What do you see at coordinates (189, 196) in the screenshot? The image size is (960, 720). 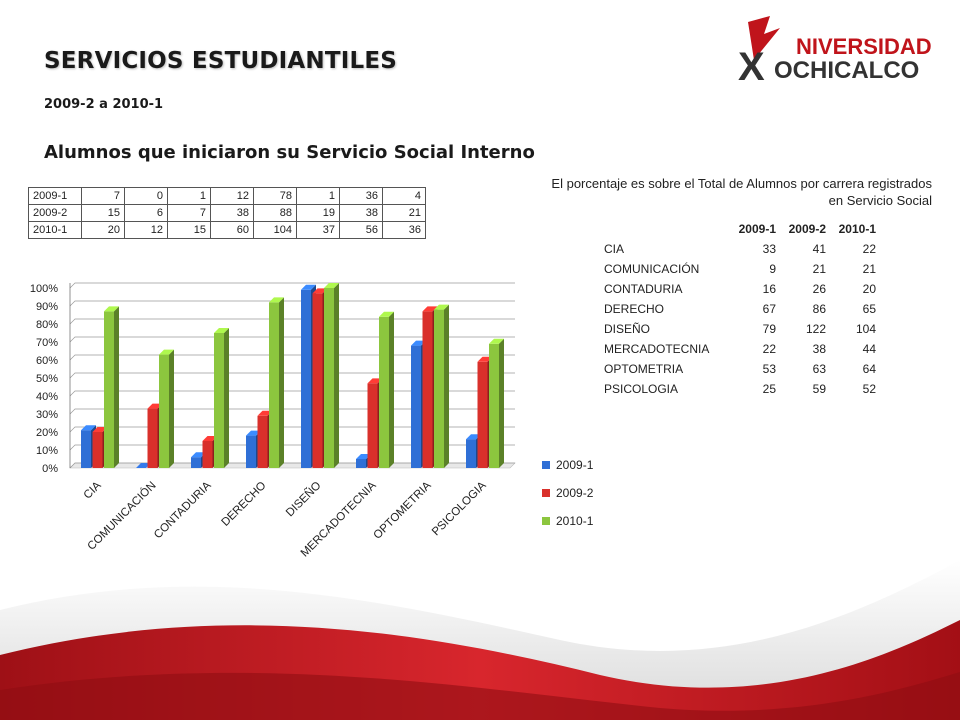 I see `table-cell: 1` at bounding box center [189, 196].